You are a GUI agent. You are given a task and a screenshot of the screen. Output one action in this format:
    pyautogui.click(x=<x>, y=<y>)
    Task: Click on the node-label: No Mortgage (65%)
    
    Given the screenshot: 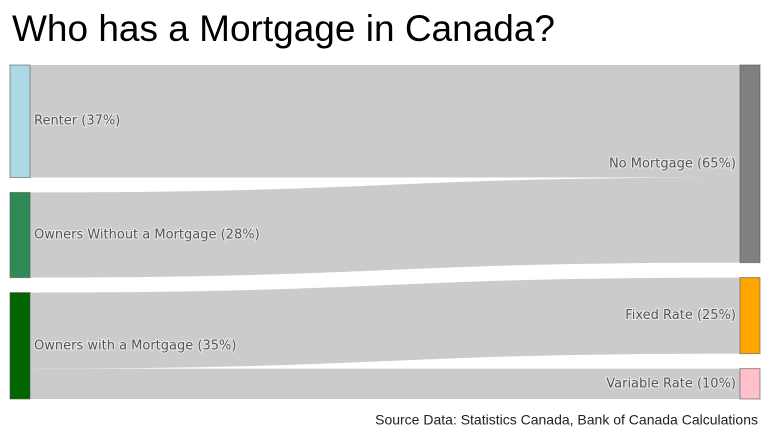 What is the action you would take?
    pyautogui.click(x=672, y=163)
    